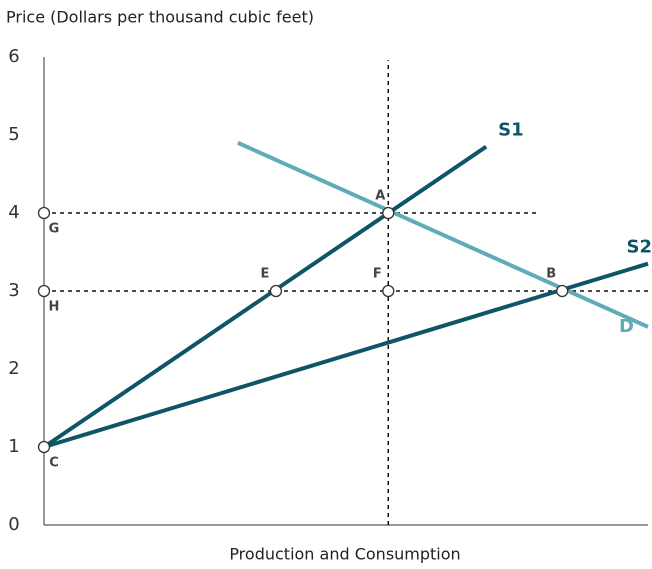 The image size is (652, 569). Describe the element at coordinates (13, 212) in the screenshot. I see `y-tick-label: 4` at that location.